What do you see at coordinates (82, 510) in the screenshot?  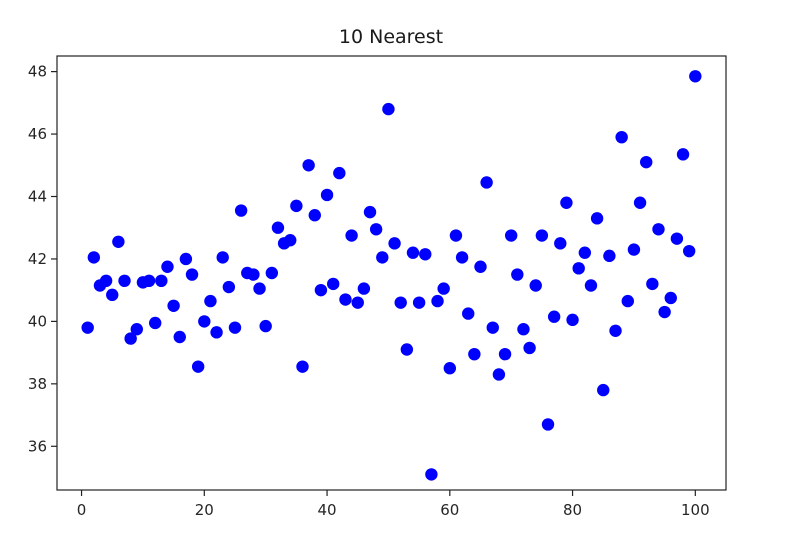 I see `x-tick-label: 0` at bounding box center [82, 510].